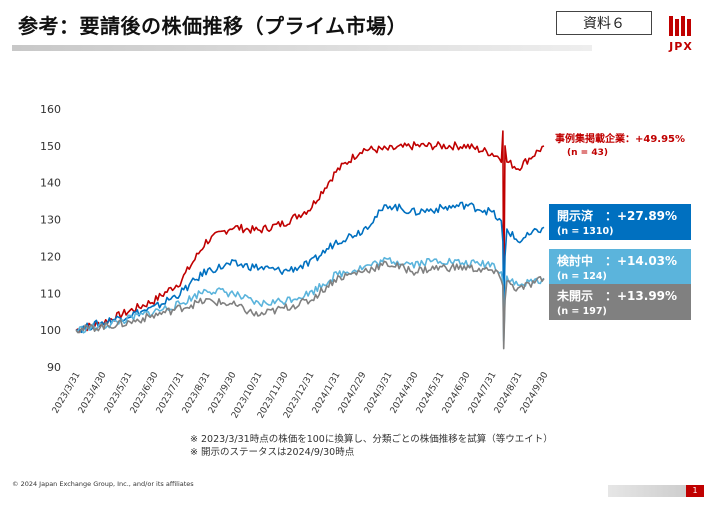 Image resolution: width=712 pixels, height=505 pixels. Describe the element at coordinates (582, 276) in the screenshot. I see `series-count: (n = 124)` at that location.